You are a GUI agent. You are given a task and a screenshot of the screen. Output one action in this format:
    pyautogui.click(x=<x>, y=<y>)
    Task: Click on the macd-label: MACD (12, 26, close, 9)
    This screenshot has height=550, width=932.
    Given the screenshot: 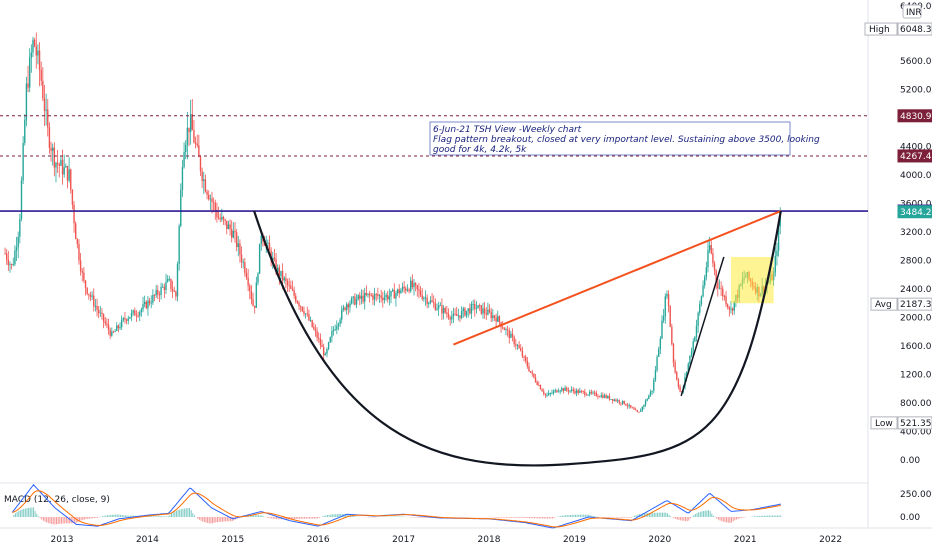 What is the action you would take?
    pyautogui.click(x=57, y=500)
    